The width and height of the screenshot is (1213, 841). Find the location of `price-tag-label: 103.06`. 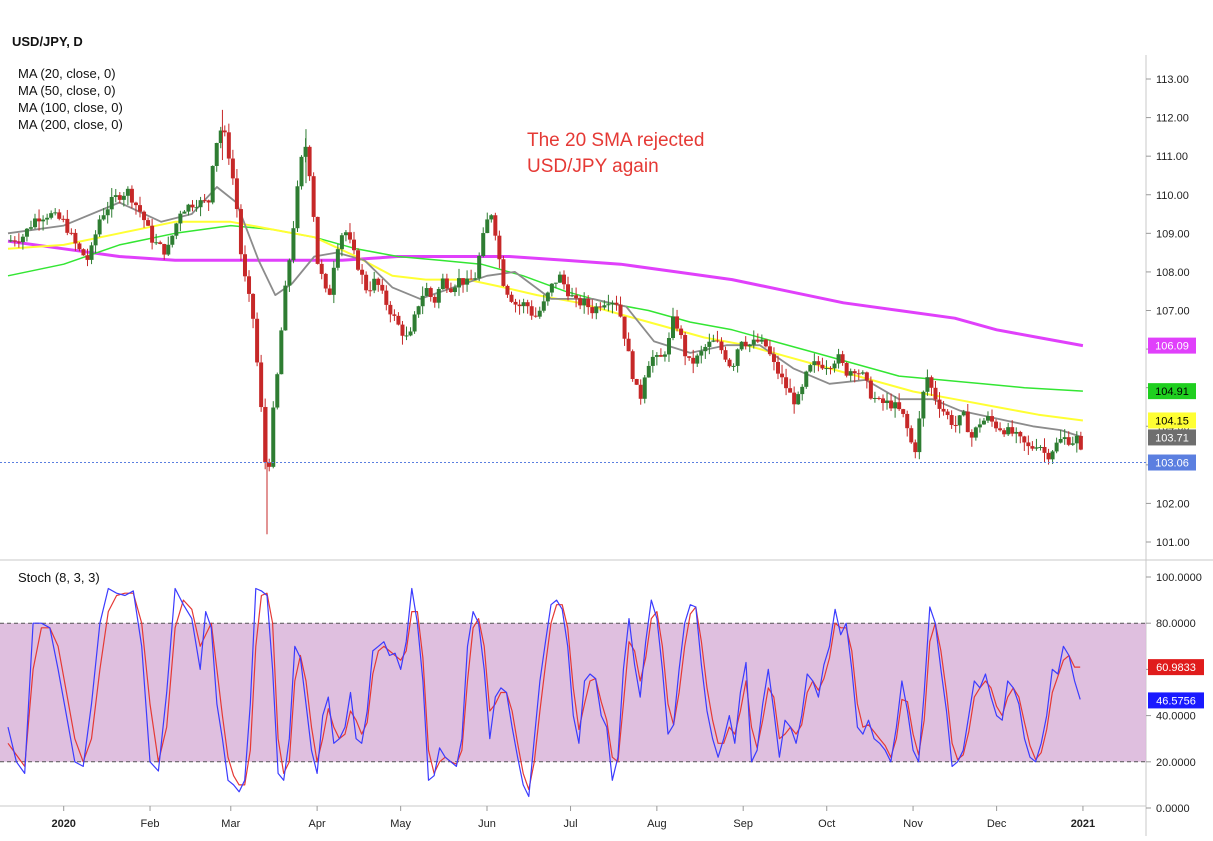

price-tag-label: 103.06 is located at coordinates (1172, 464).